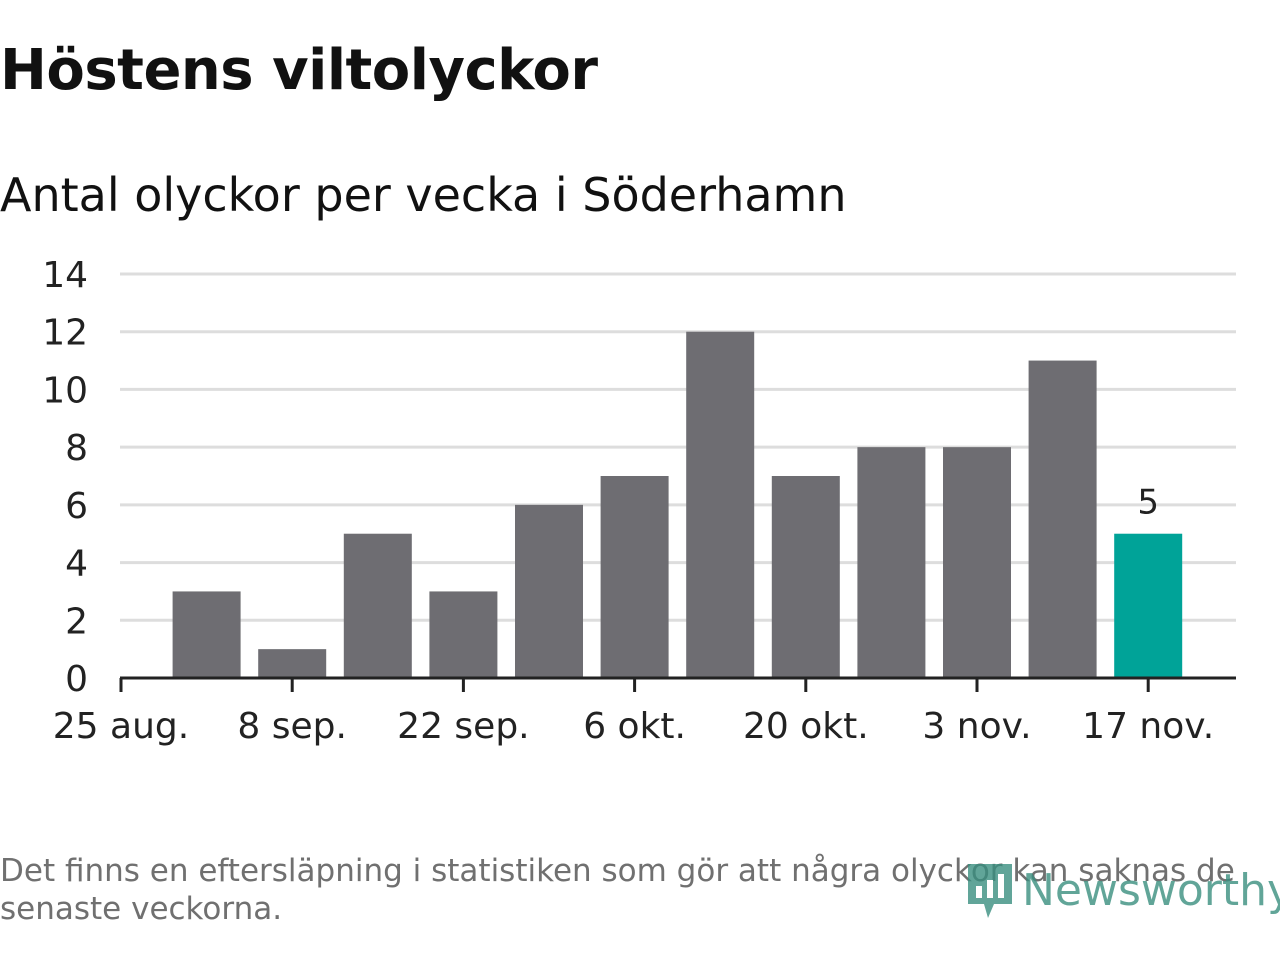 Image resolution: width=1280 pixels, height=960 pixels. I want to click on newsworthy-logo-icon, so click(990, 891).